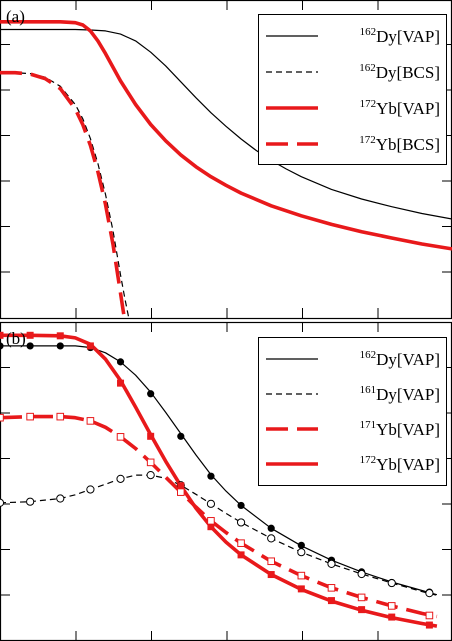 The width and height of the screenshot is (452, 641). I want to click on legend-entry-3: 172Yb[VAP], so click(400, 464).